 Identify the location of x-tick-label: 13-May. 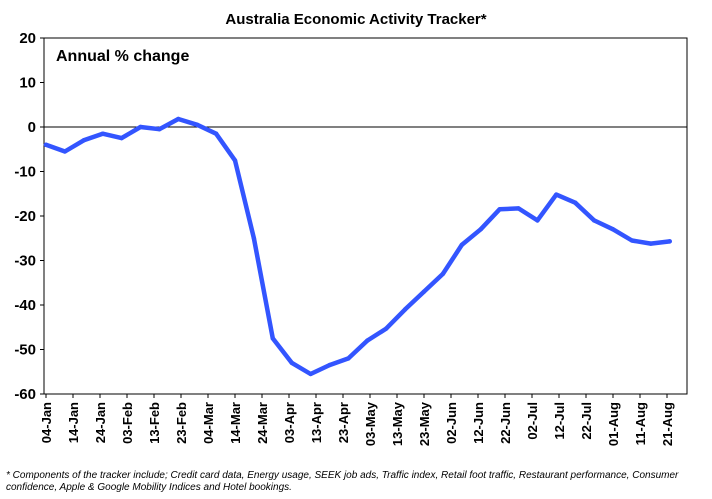
(397, 423).